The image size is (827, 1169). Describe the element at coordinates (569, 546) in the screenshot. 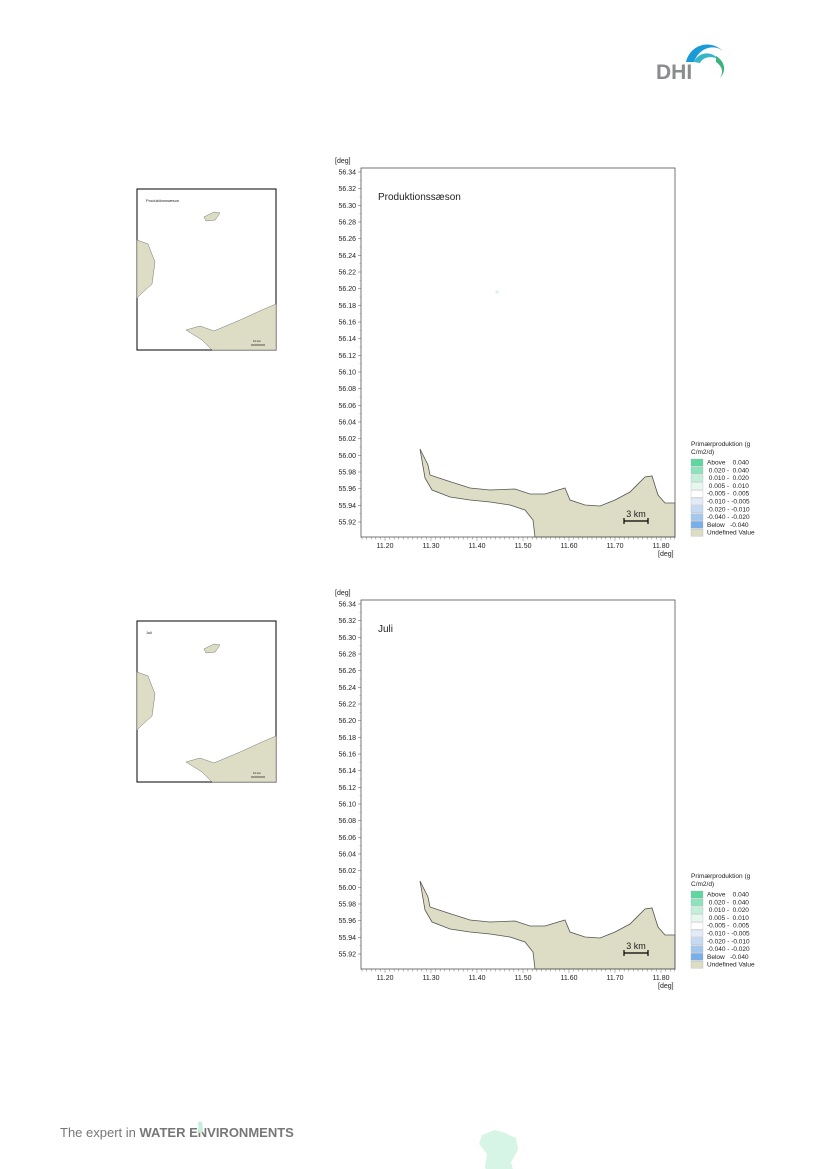

I see `x-tick-label: 11.60` at that location.